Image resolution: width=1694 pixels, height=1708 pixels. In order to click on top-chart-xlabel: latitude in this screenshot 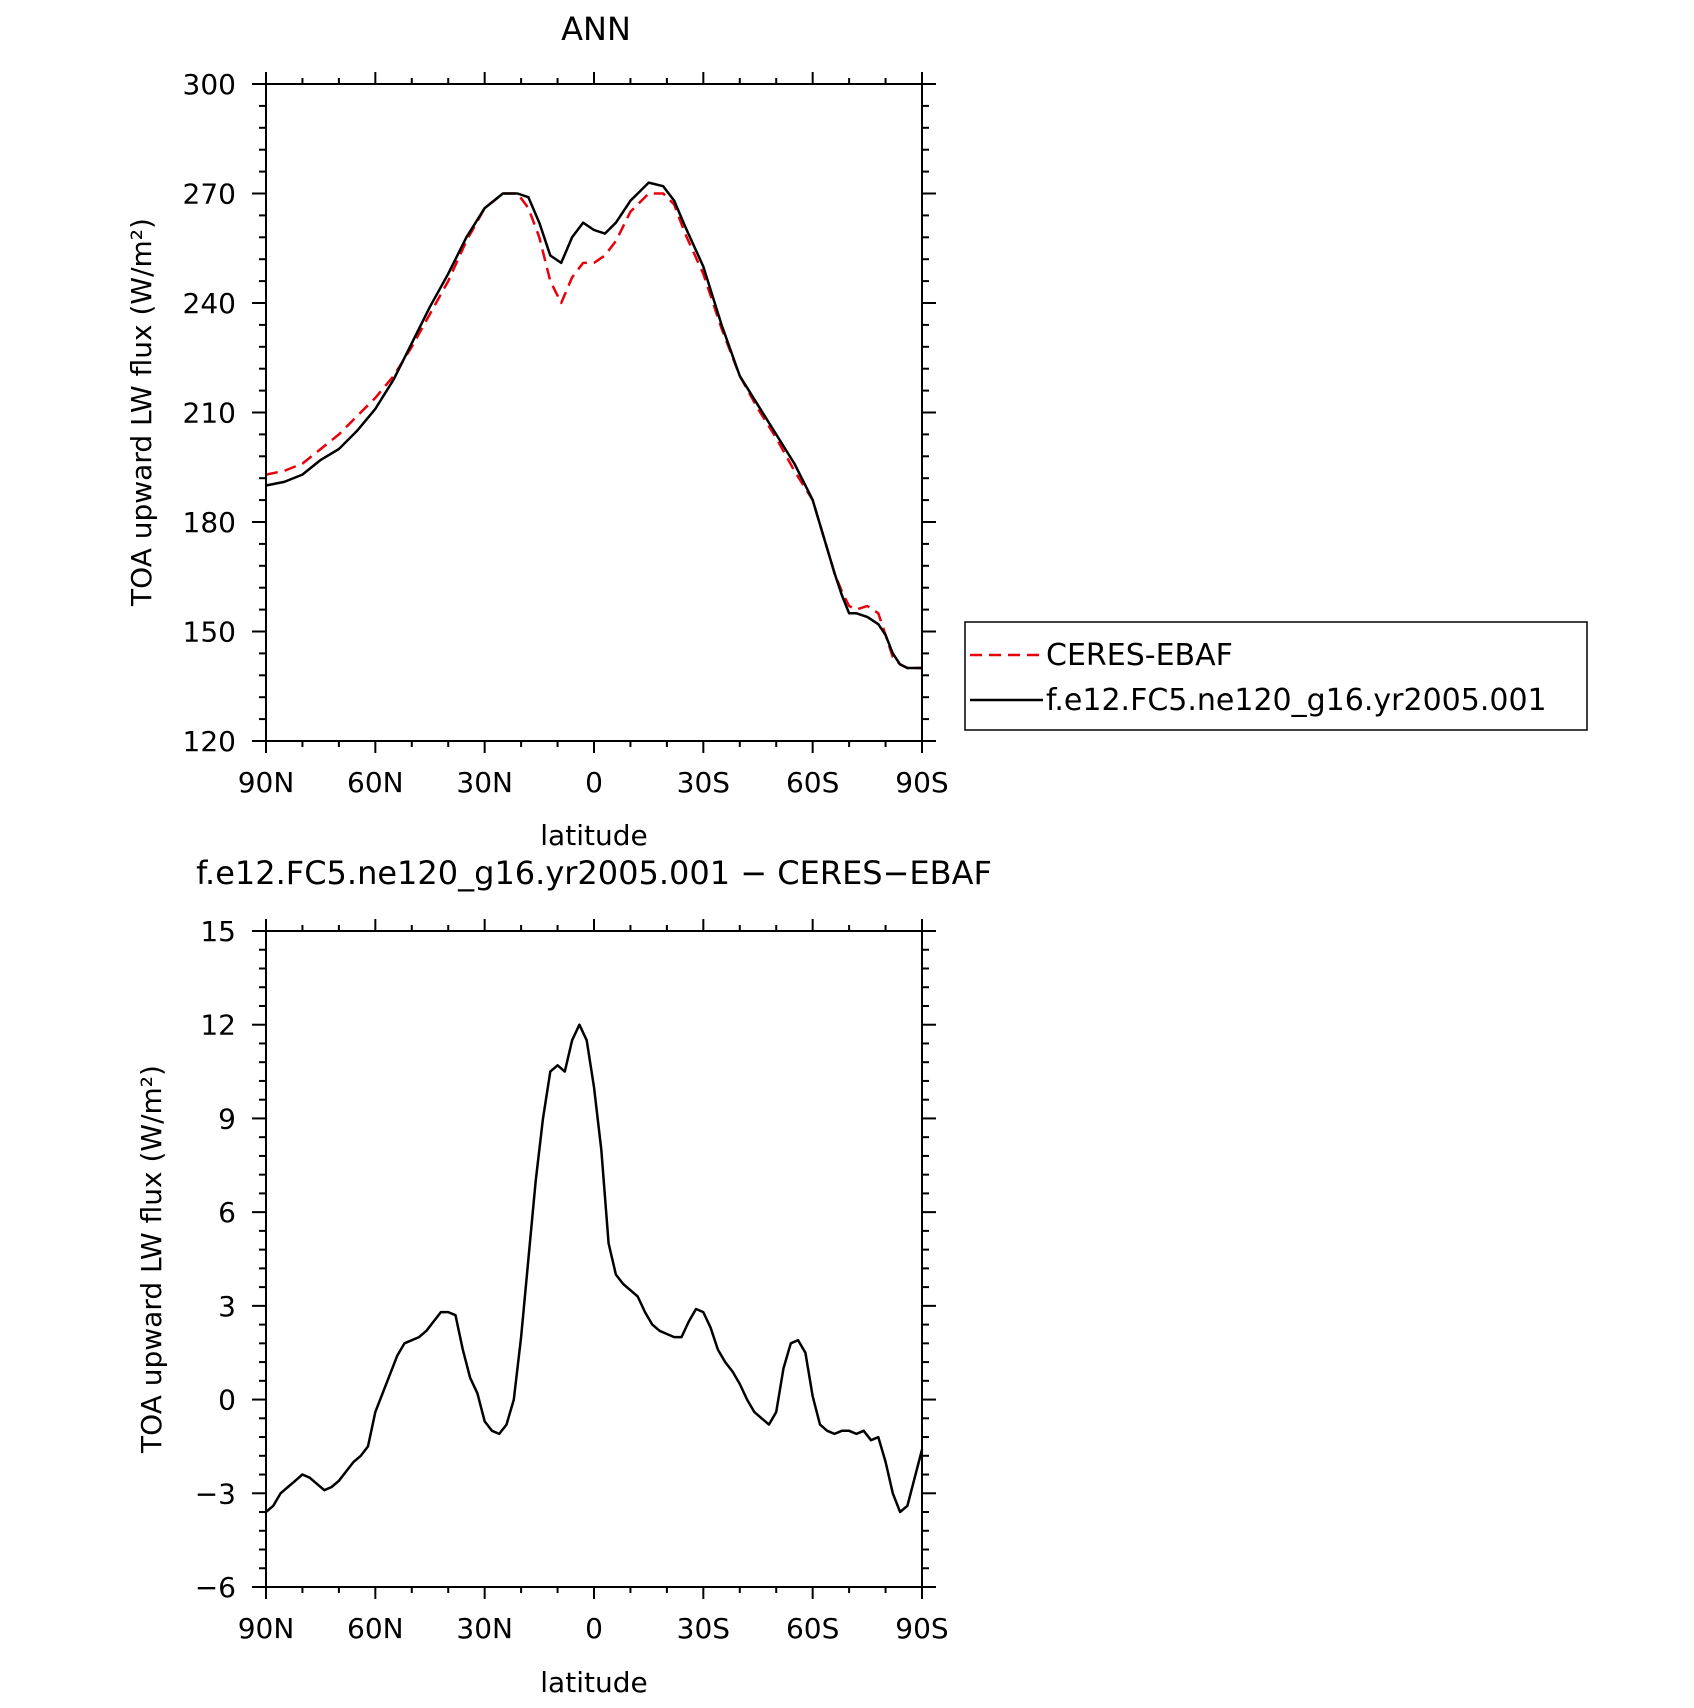, I will do `click(593, 835)`.